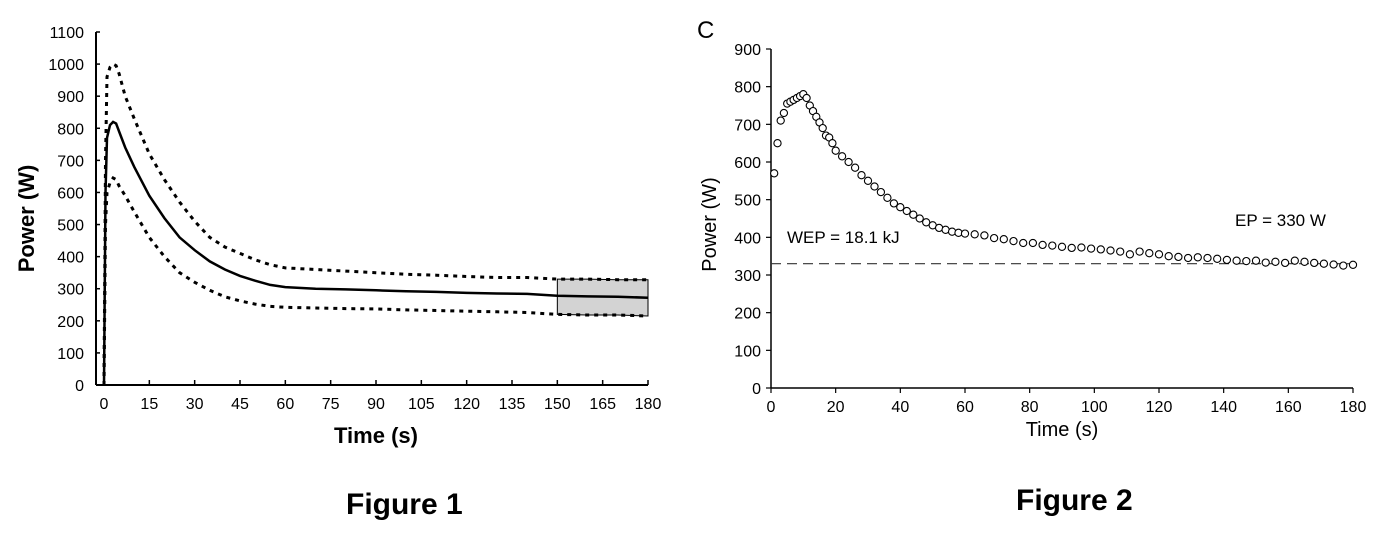 The image size is (1388, 542). What do you see at coordinates (1094, 407) in the screenshot?
I see `x-tick-label: 100` at bounding box center [1094, 407].